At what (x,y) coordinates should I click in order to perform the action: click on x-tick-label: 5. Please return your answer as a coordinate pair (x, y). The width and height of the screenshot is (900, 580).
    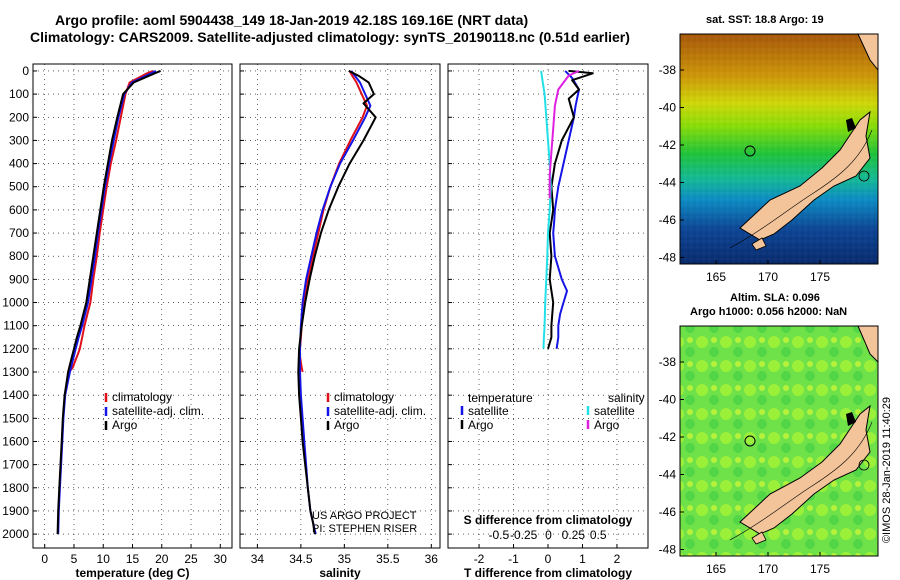
    Looking at the image, I should click on (74, 559).